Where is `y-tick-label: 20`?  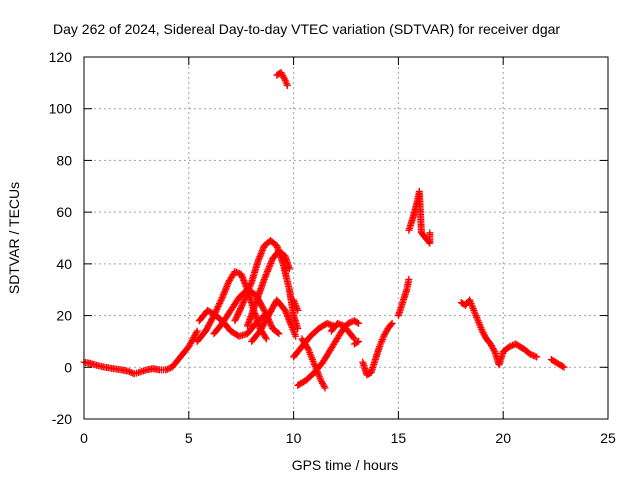 y-tick-label: 20 is located at coordinates (64, 316).